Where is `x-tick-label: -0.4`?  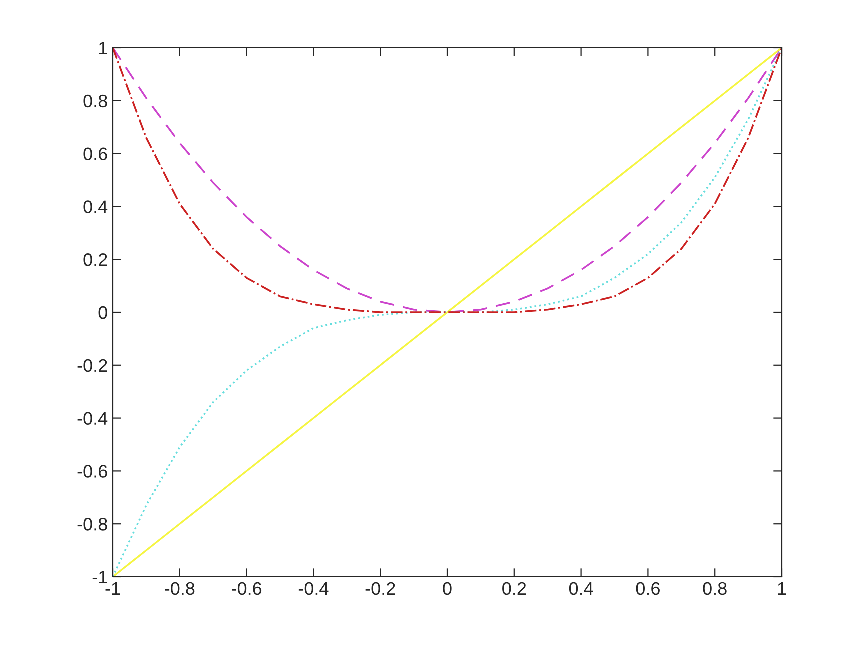
x-tick-label: -0.4 is located at coordinates (313, 589).